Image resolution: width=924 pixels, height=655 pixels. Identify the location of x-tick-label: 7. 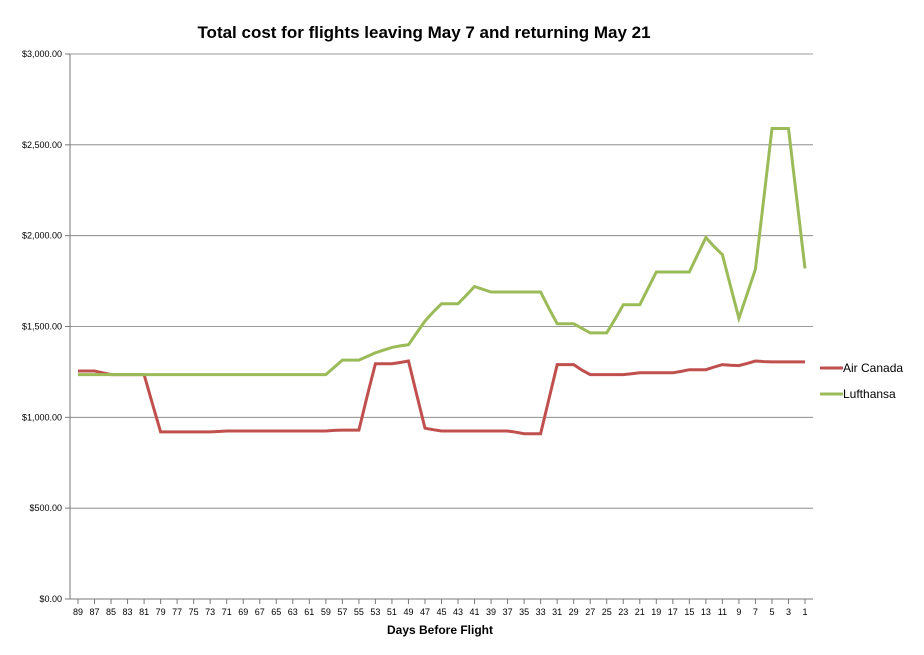
(755, 612).